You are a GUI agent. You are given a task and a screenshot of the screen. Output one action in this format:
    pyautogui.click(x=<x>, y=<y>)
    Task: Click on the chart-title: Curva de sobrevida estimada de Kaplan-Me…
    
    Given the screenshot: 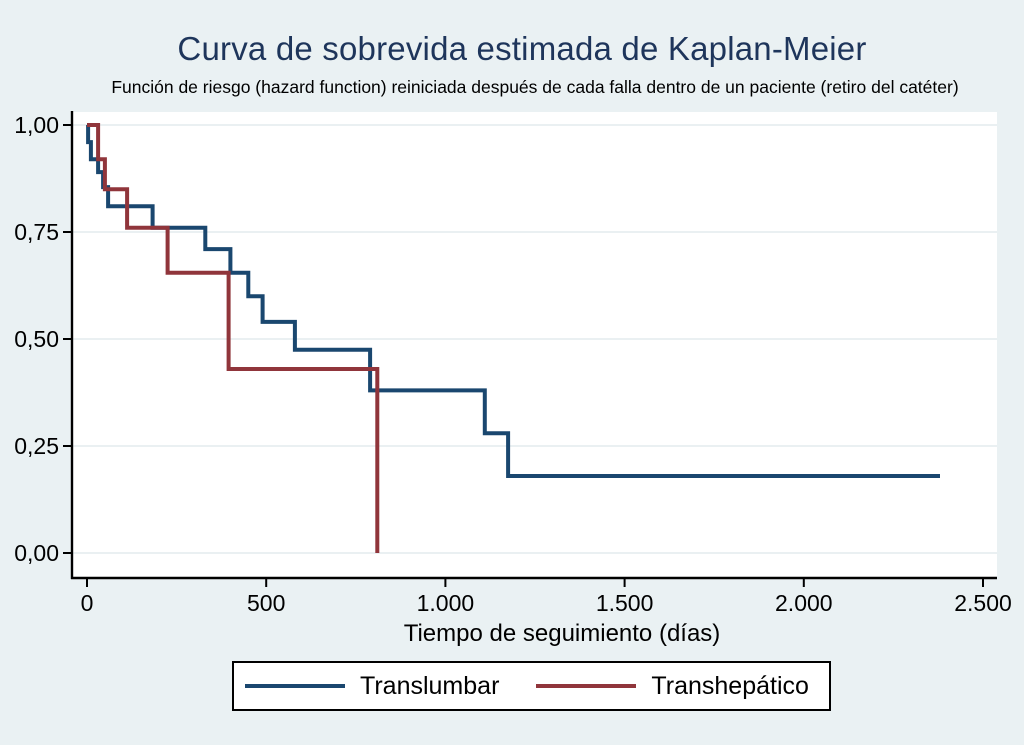 What is the action you would take?
    pyautogui.click(x=522, y=48)
    